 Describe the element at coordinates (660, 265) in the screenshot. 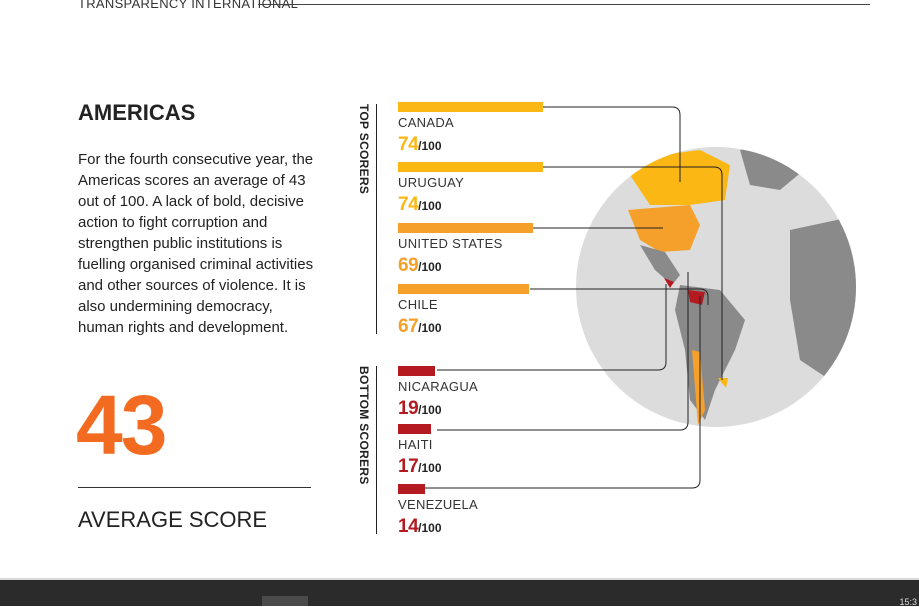

I see `central-america-shape` at that location.